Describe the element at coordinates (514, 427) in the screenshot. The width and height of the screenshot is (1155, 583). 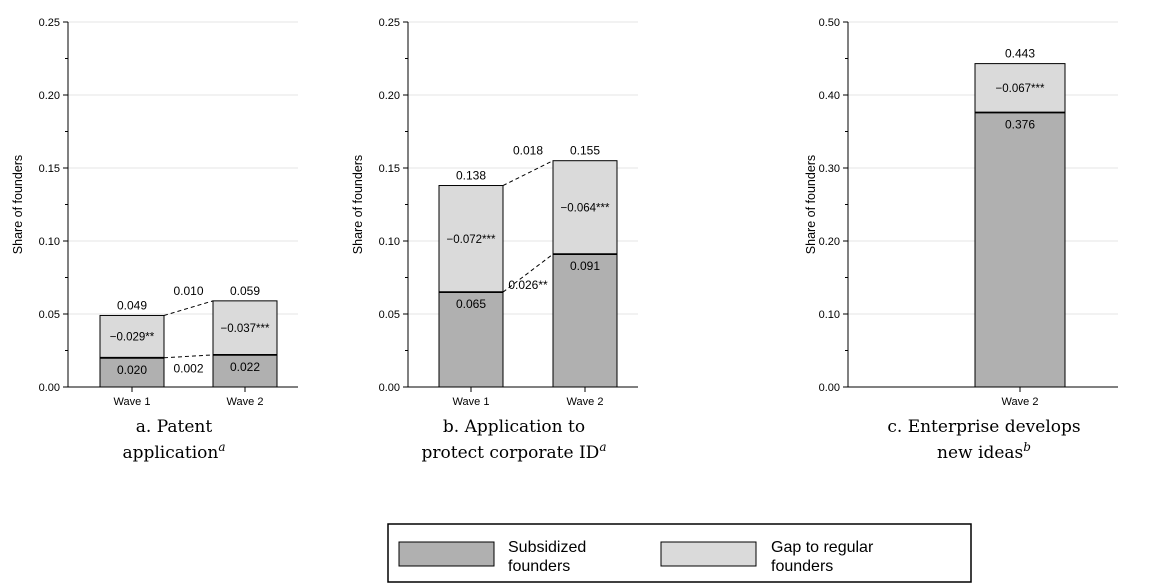
I see `caption-line1: b. Application to` at that location.